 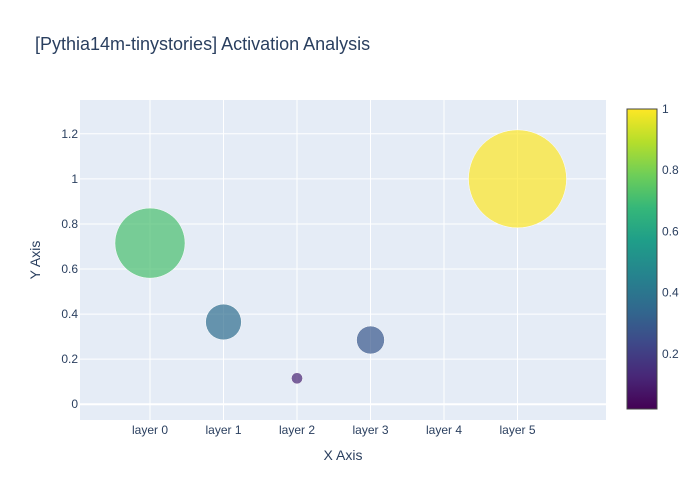 I want to click on y-tick-label: 1.2, so click(x=69, y=134).